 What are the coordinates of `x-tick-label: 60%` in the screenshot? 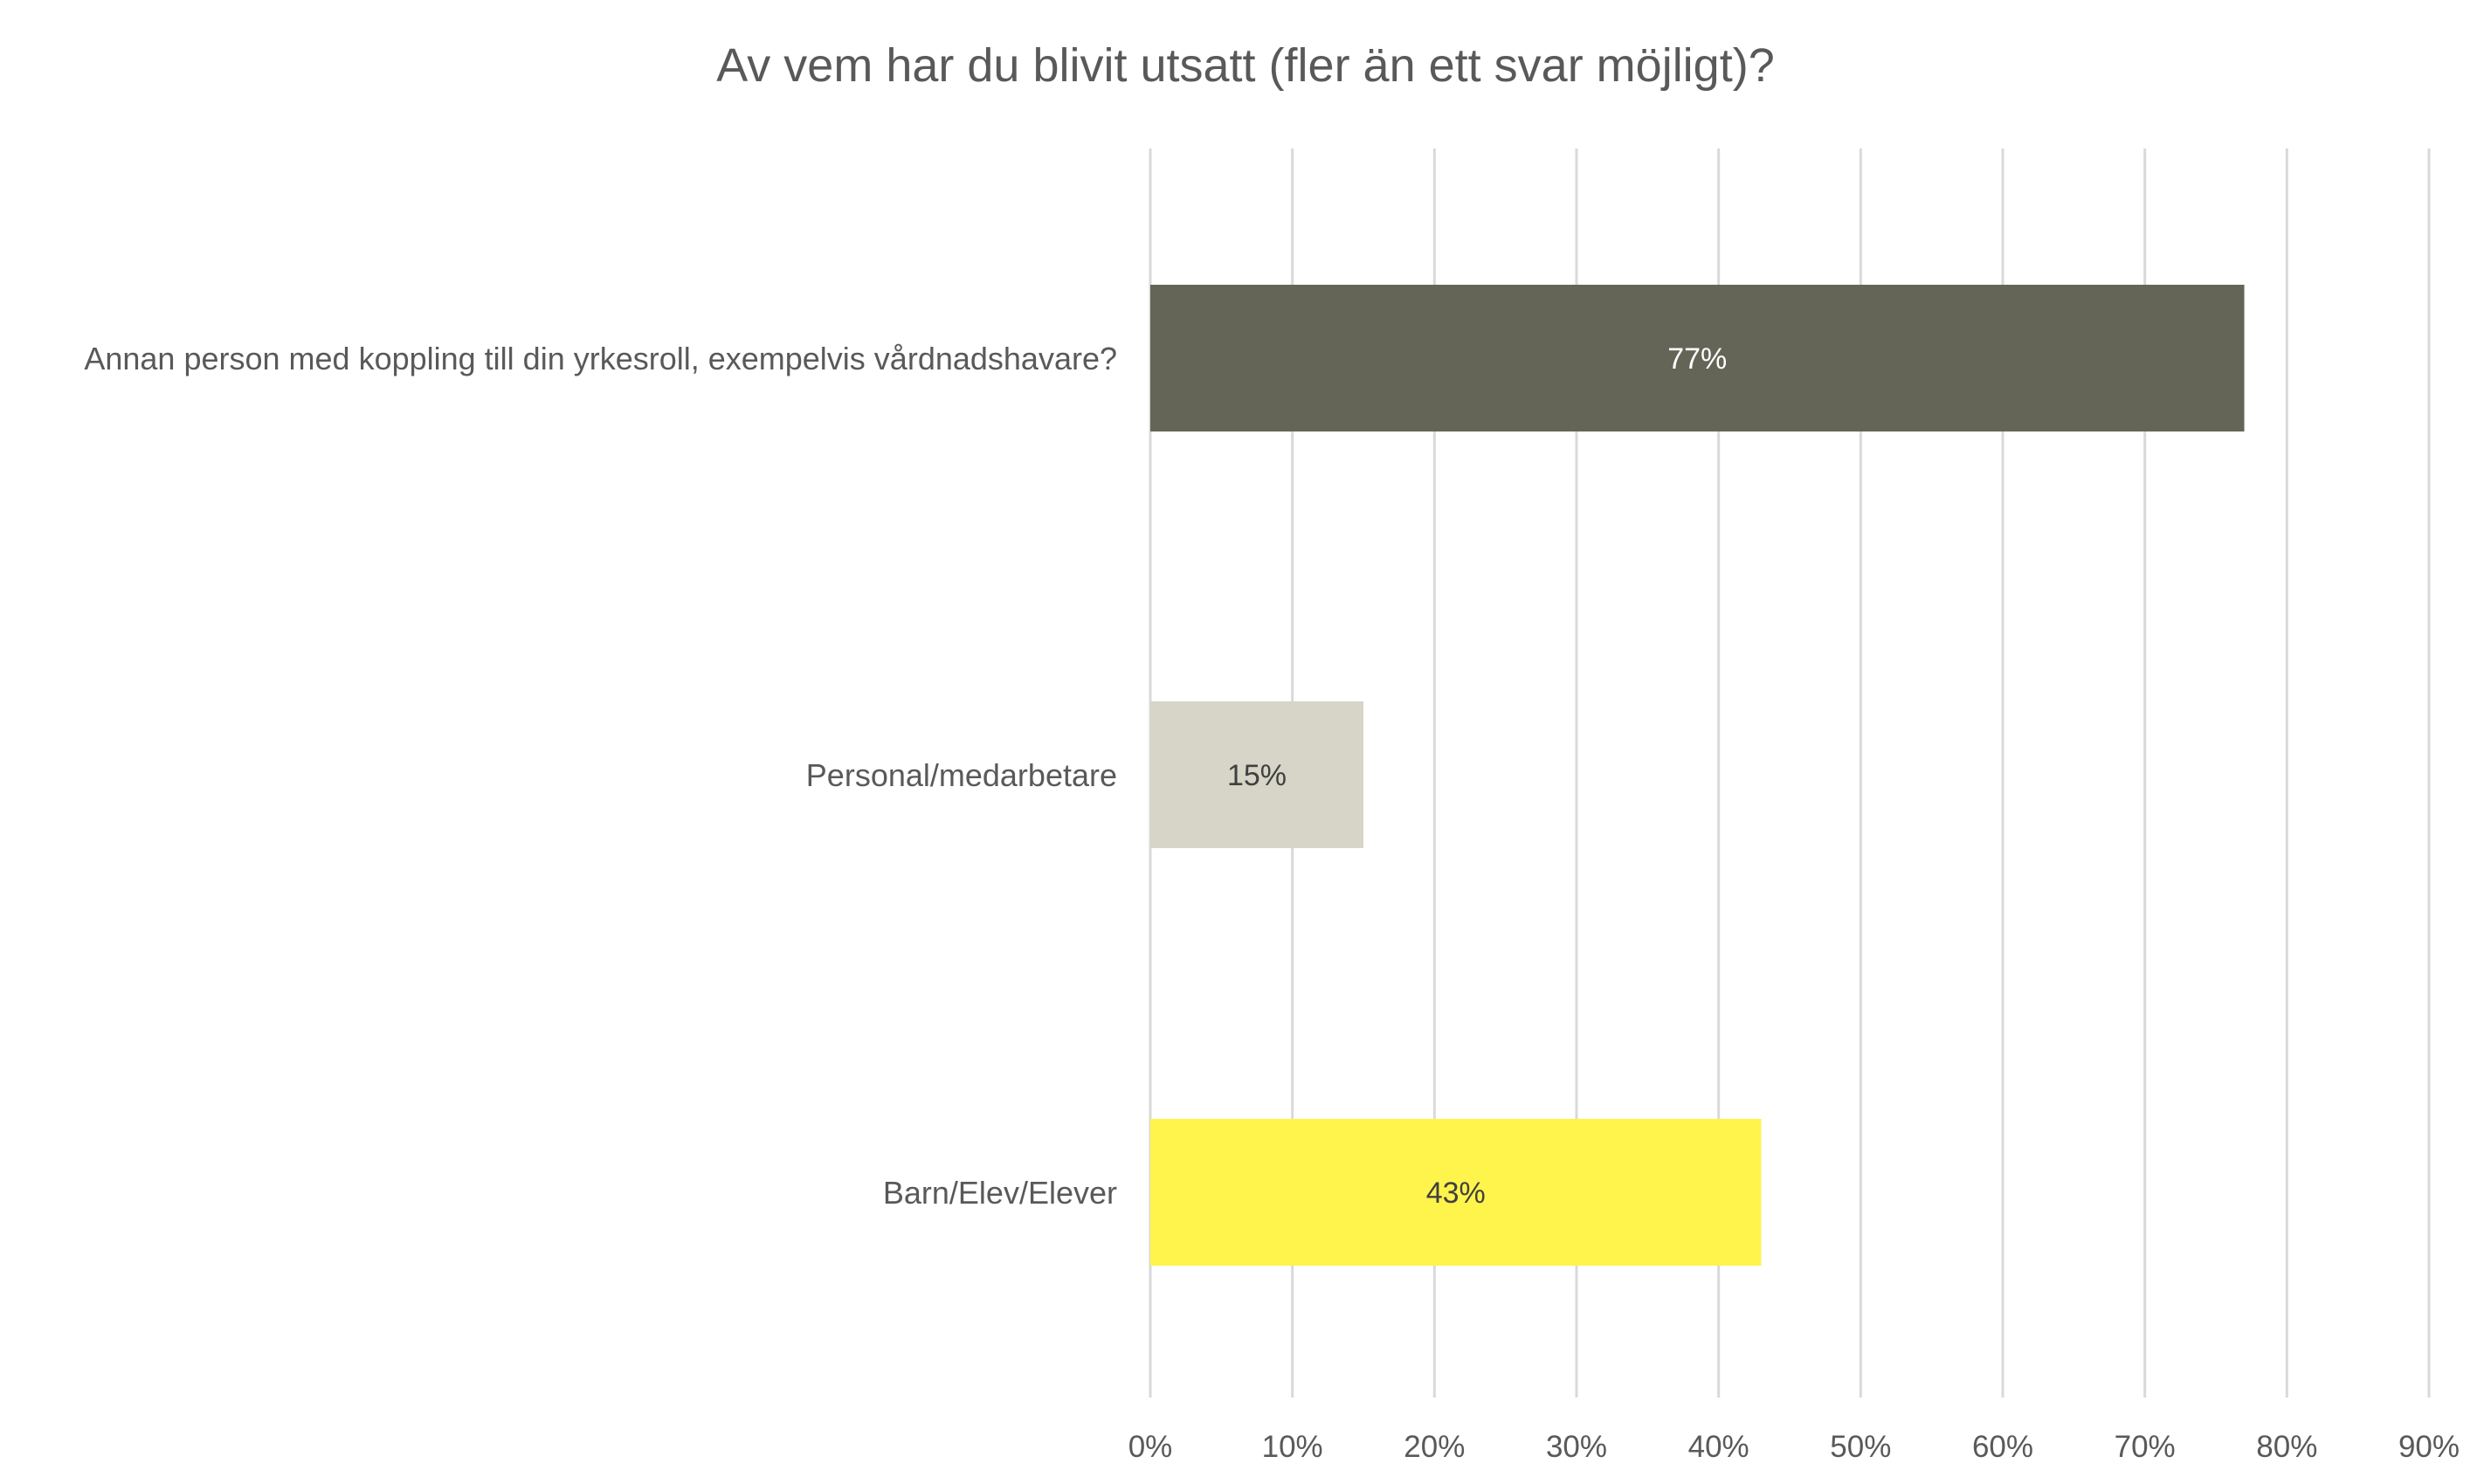 It's located at (2002, 1447).